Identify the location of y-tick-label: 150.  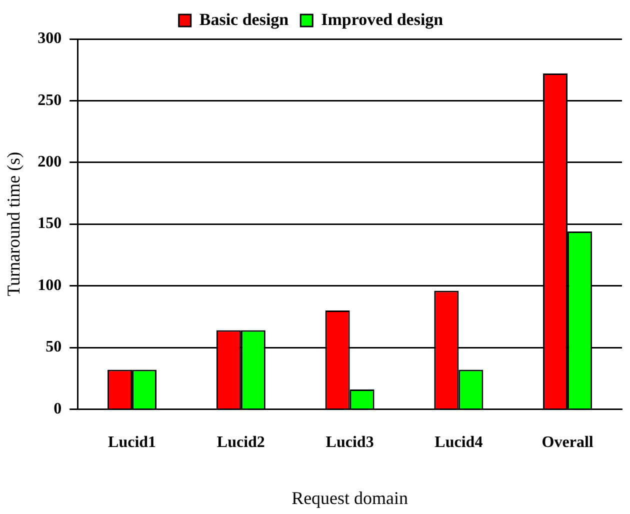
(50, 223).